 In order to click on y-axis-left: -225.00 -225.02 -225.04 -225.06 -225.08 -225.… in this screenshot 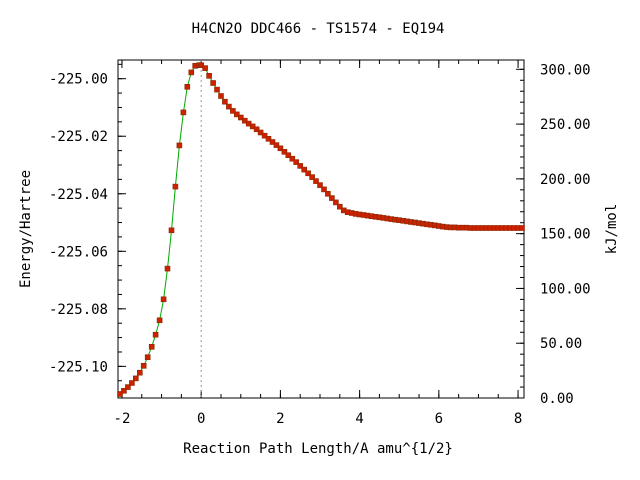, I will do `click(87, 229)`.